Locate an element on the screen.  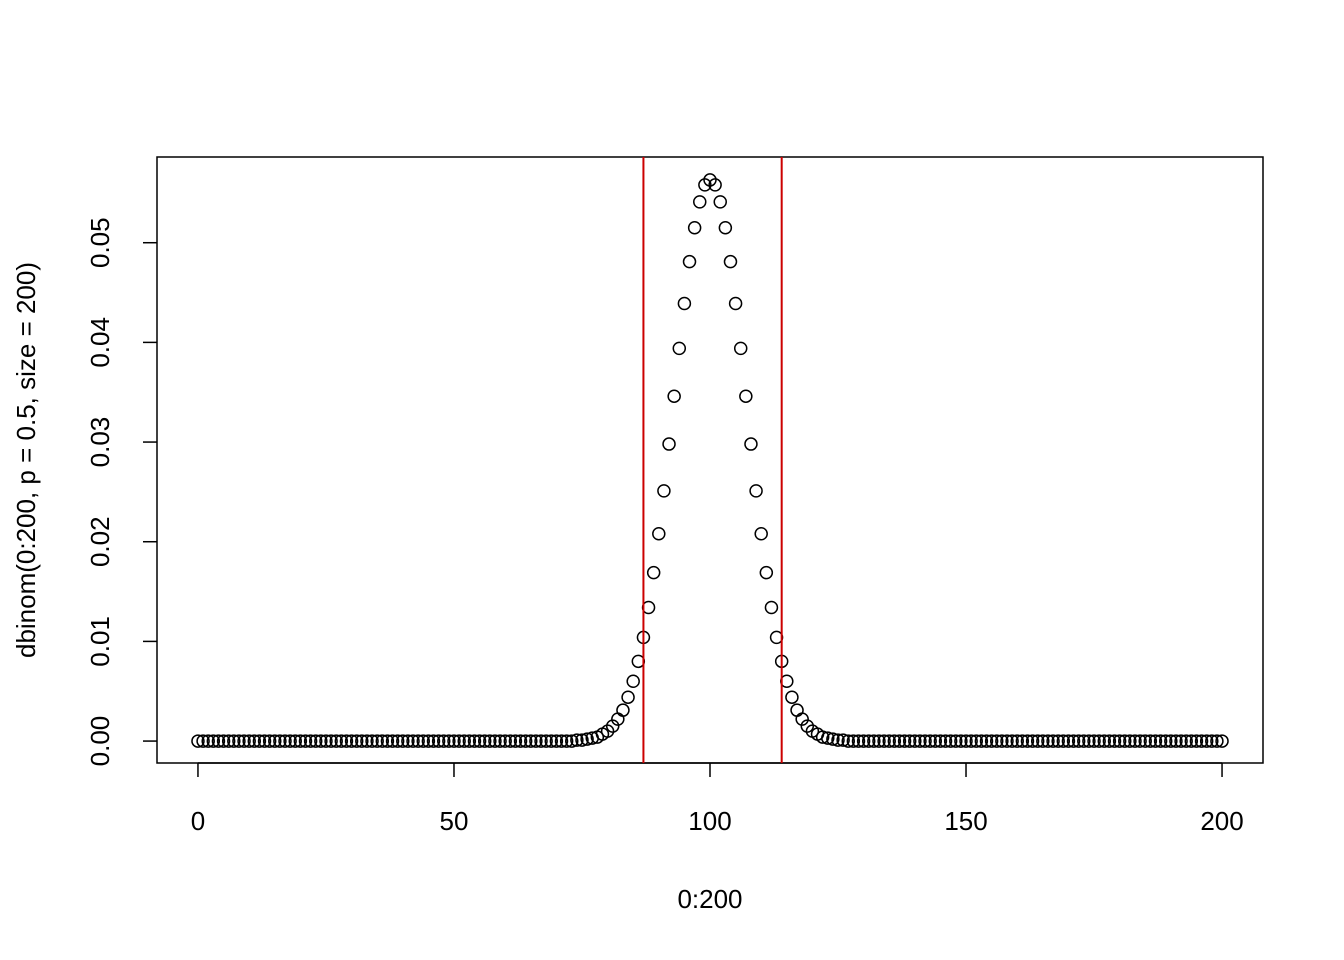
y-tick-label: 0.05 is located at coordinates (100, 242).